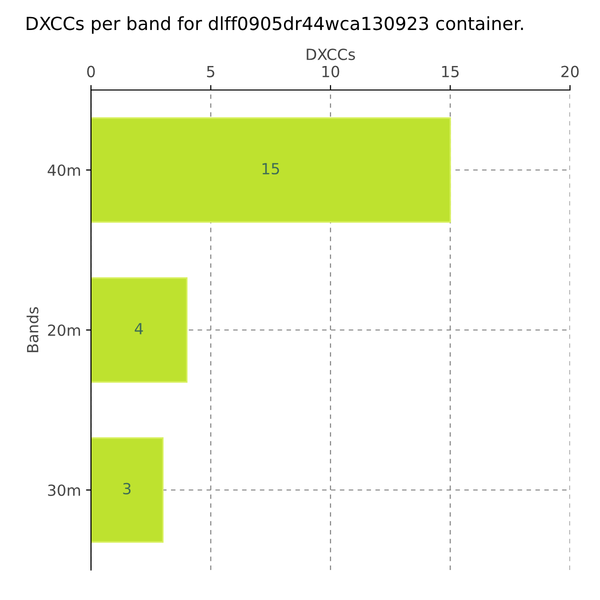  I want to click on y-axis-title: Bands, so click(32, 329).